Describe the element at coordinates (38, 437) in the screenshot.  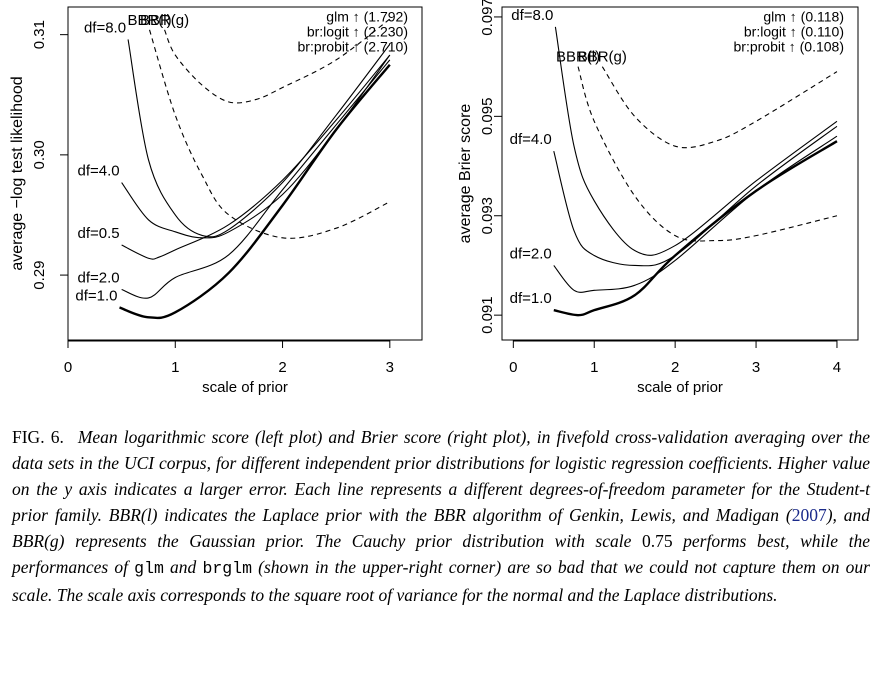
I see `caption-label: FIG. 6.` at that location.